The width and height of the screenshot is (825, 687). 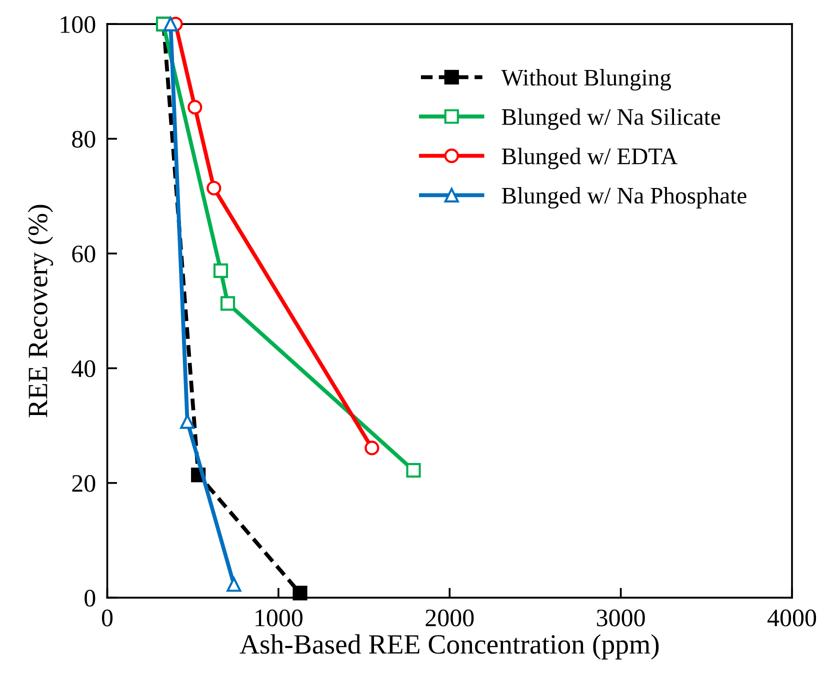 I want to click on y-tick-label: 0, so click(x=90, y=598).